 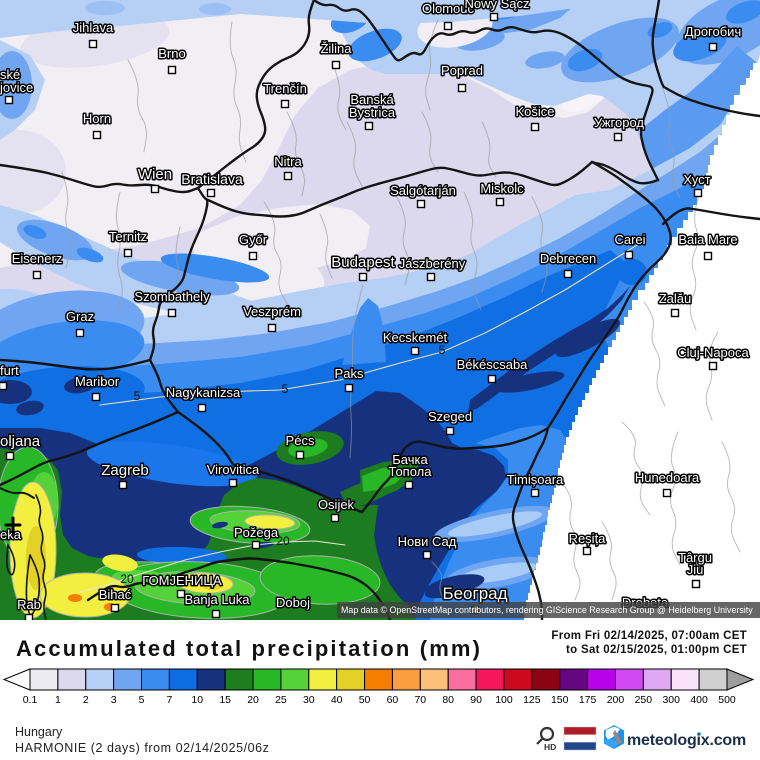 What do you see at coordinates (293, 602) in the screenshot?
I see `svg-text: Doboj` at bounding box center [293, 602].